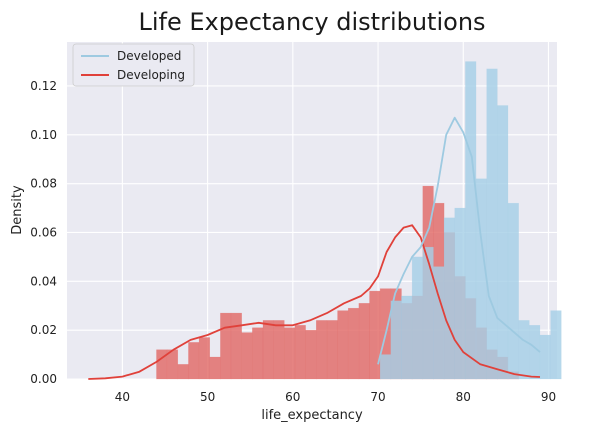 The width and height of the screenshot is (595, 433). I want to click on y-tick-label: 0.12, so click(43, 86).